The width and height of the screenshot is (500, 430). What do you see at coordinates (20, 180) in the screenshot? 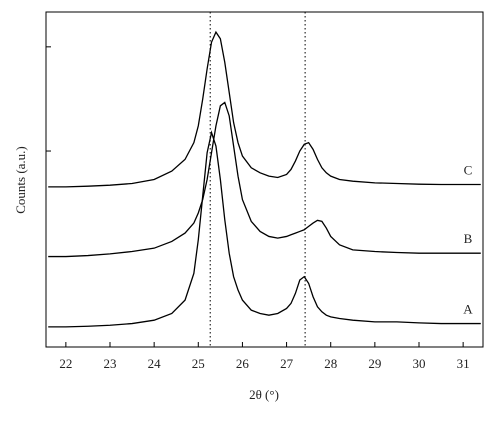
I see `y-axis-label: Counts (a.u.)` at bounding box center [20, 180].